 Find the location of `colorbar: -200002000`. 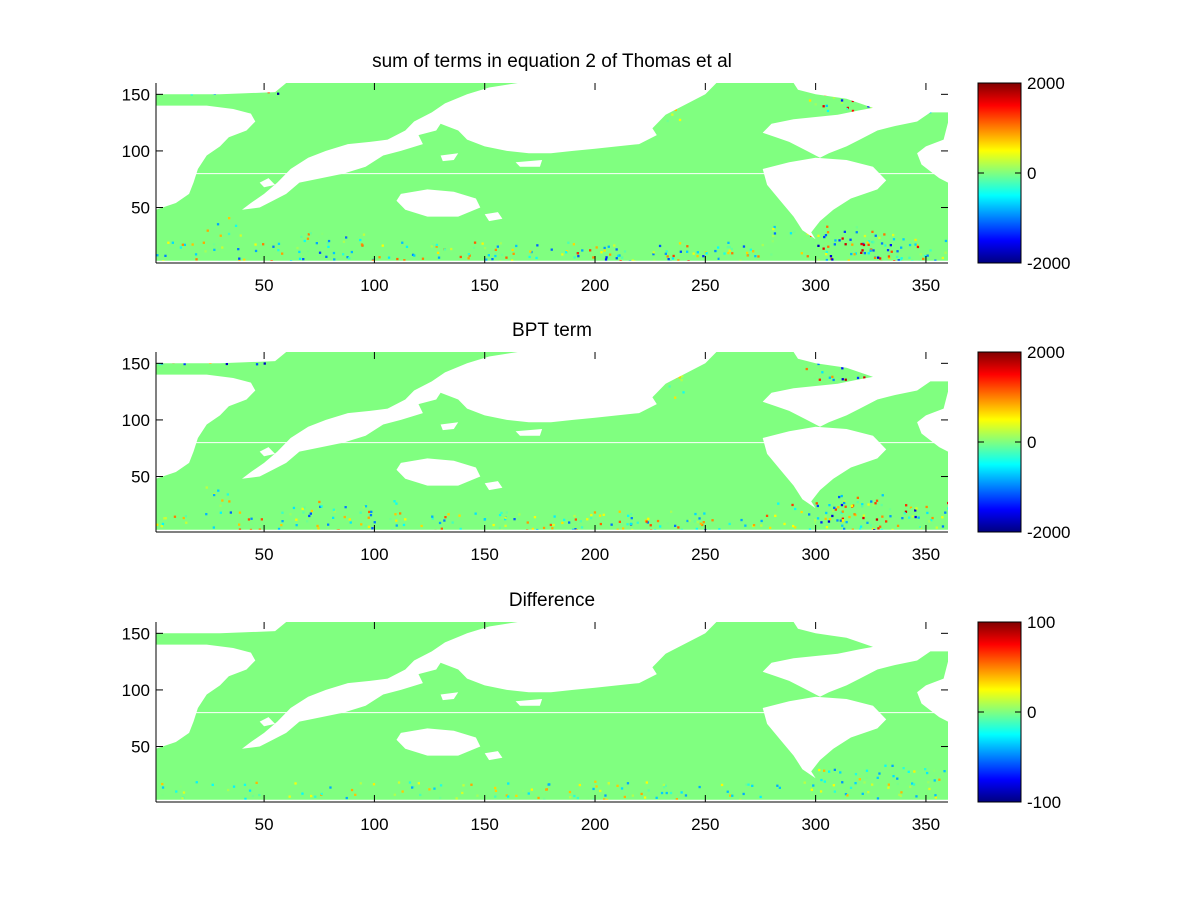

colorbar: -200002000 is located at coordinates (1024, 173).